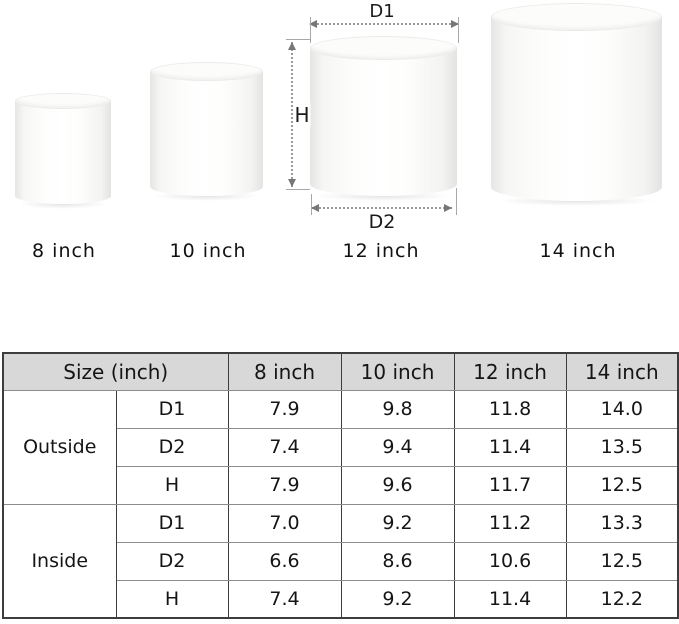 The image size is (679, 624). I want to click on table-row: D2 7.4 9.4 11.4 13.5, so click(341, 447).